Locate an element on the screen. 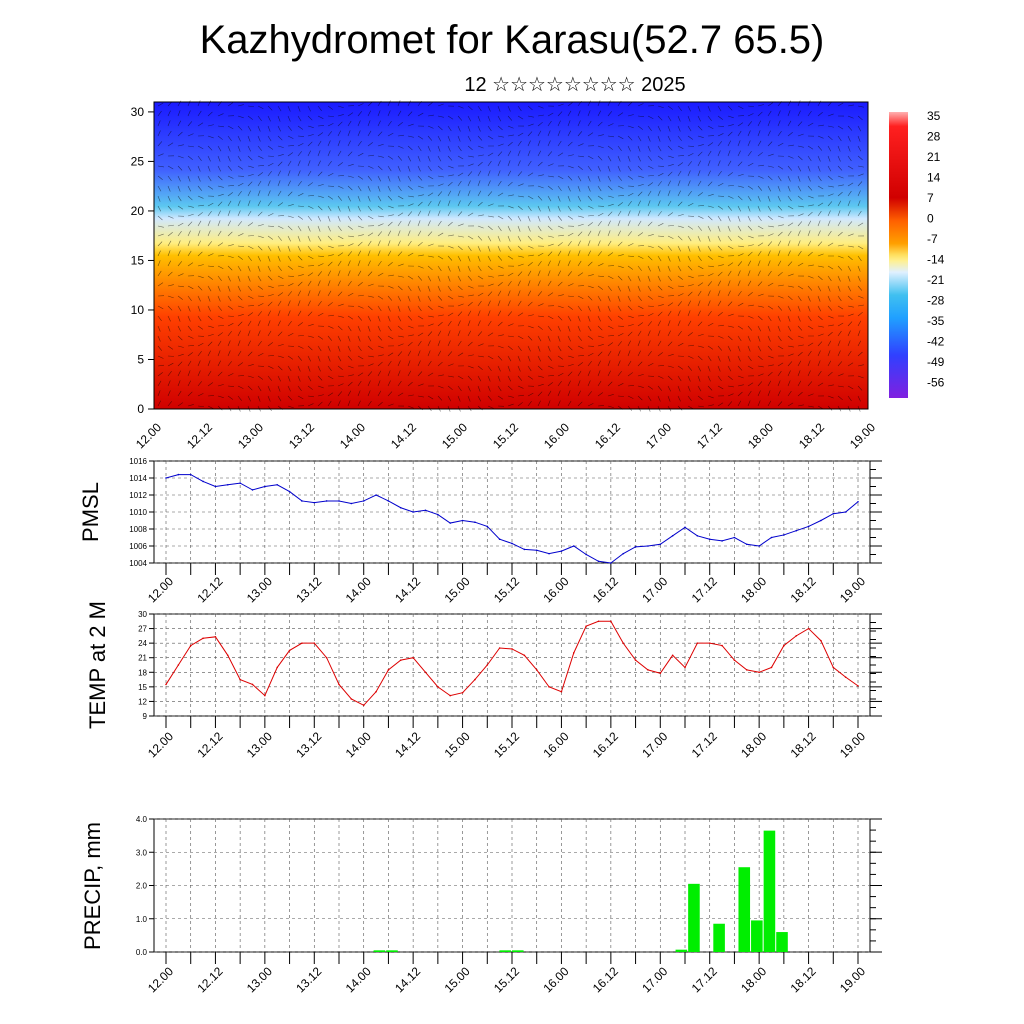 This screenshot has height=1024, width=1024. precipitation-ylabel: PRECIP, mm is located at coordinates (92, 886).